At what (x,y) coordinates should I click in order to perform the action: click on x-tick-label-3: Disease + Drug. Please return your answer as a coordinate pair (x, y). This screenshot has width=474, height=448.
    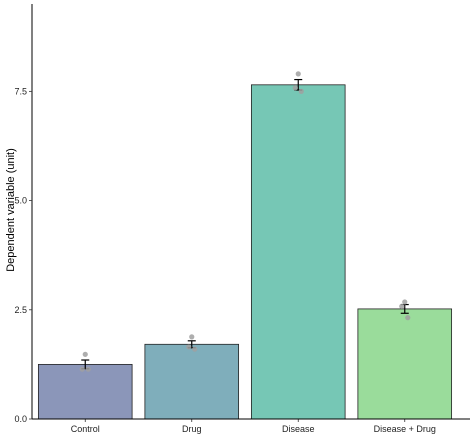
    Looking at the image, I should click on (405, 429).